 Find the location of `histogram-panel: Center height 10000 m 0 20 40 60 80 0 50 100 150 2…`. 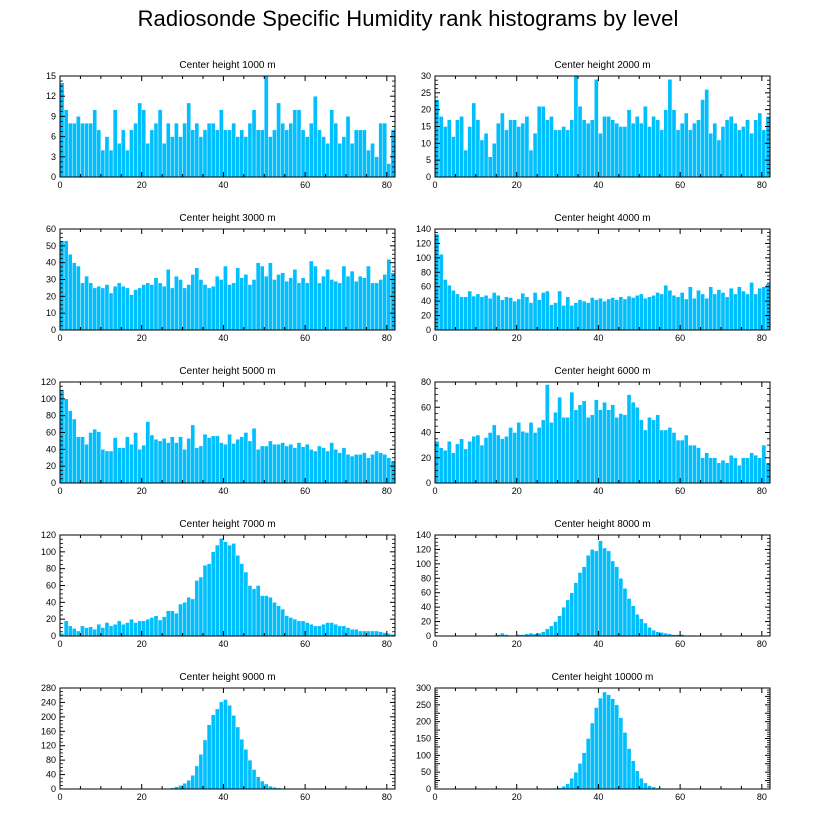

histogram-panel: Center height 10000 m 0 20 40 60 80 0 50 100 150 2… is located at coordinates (602, 733).